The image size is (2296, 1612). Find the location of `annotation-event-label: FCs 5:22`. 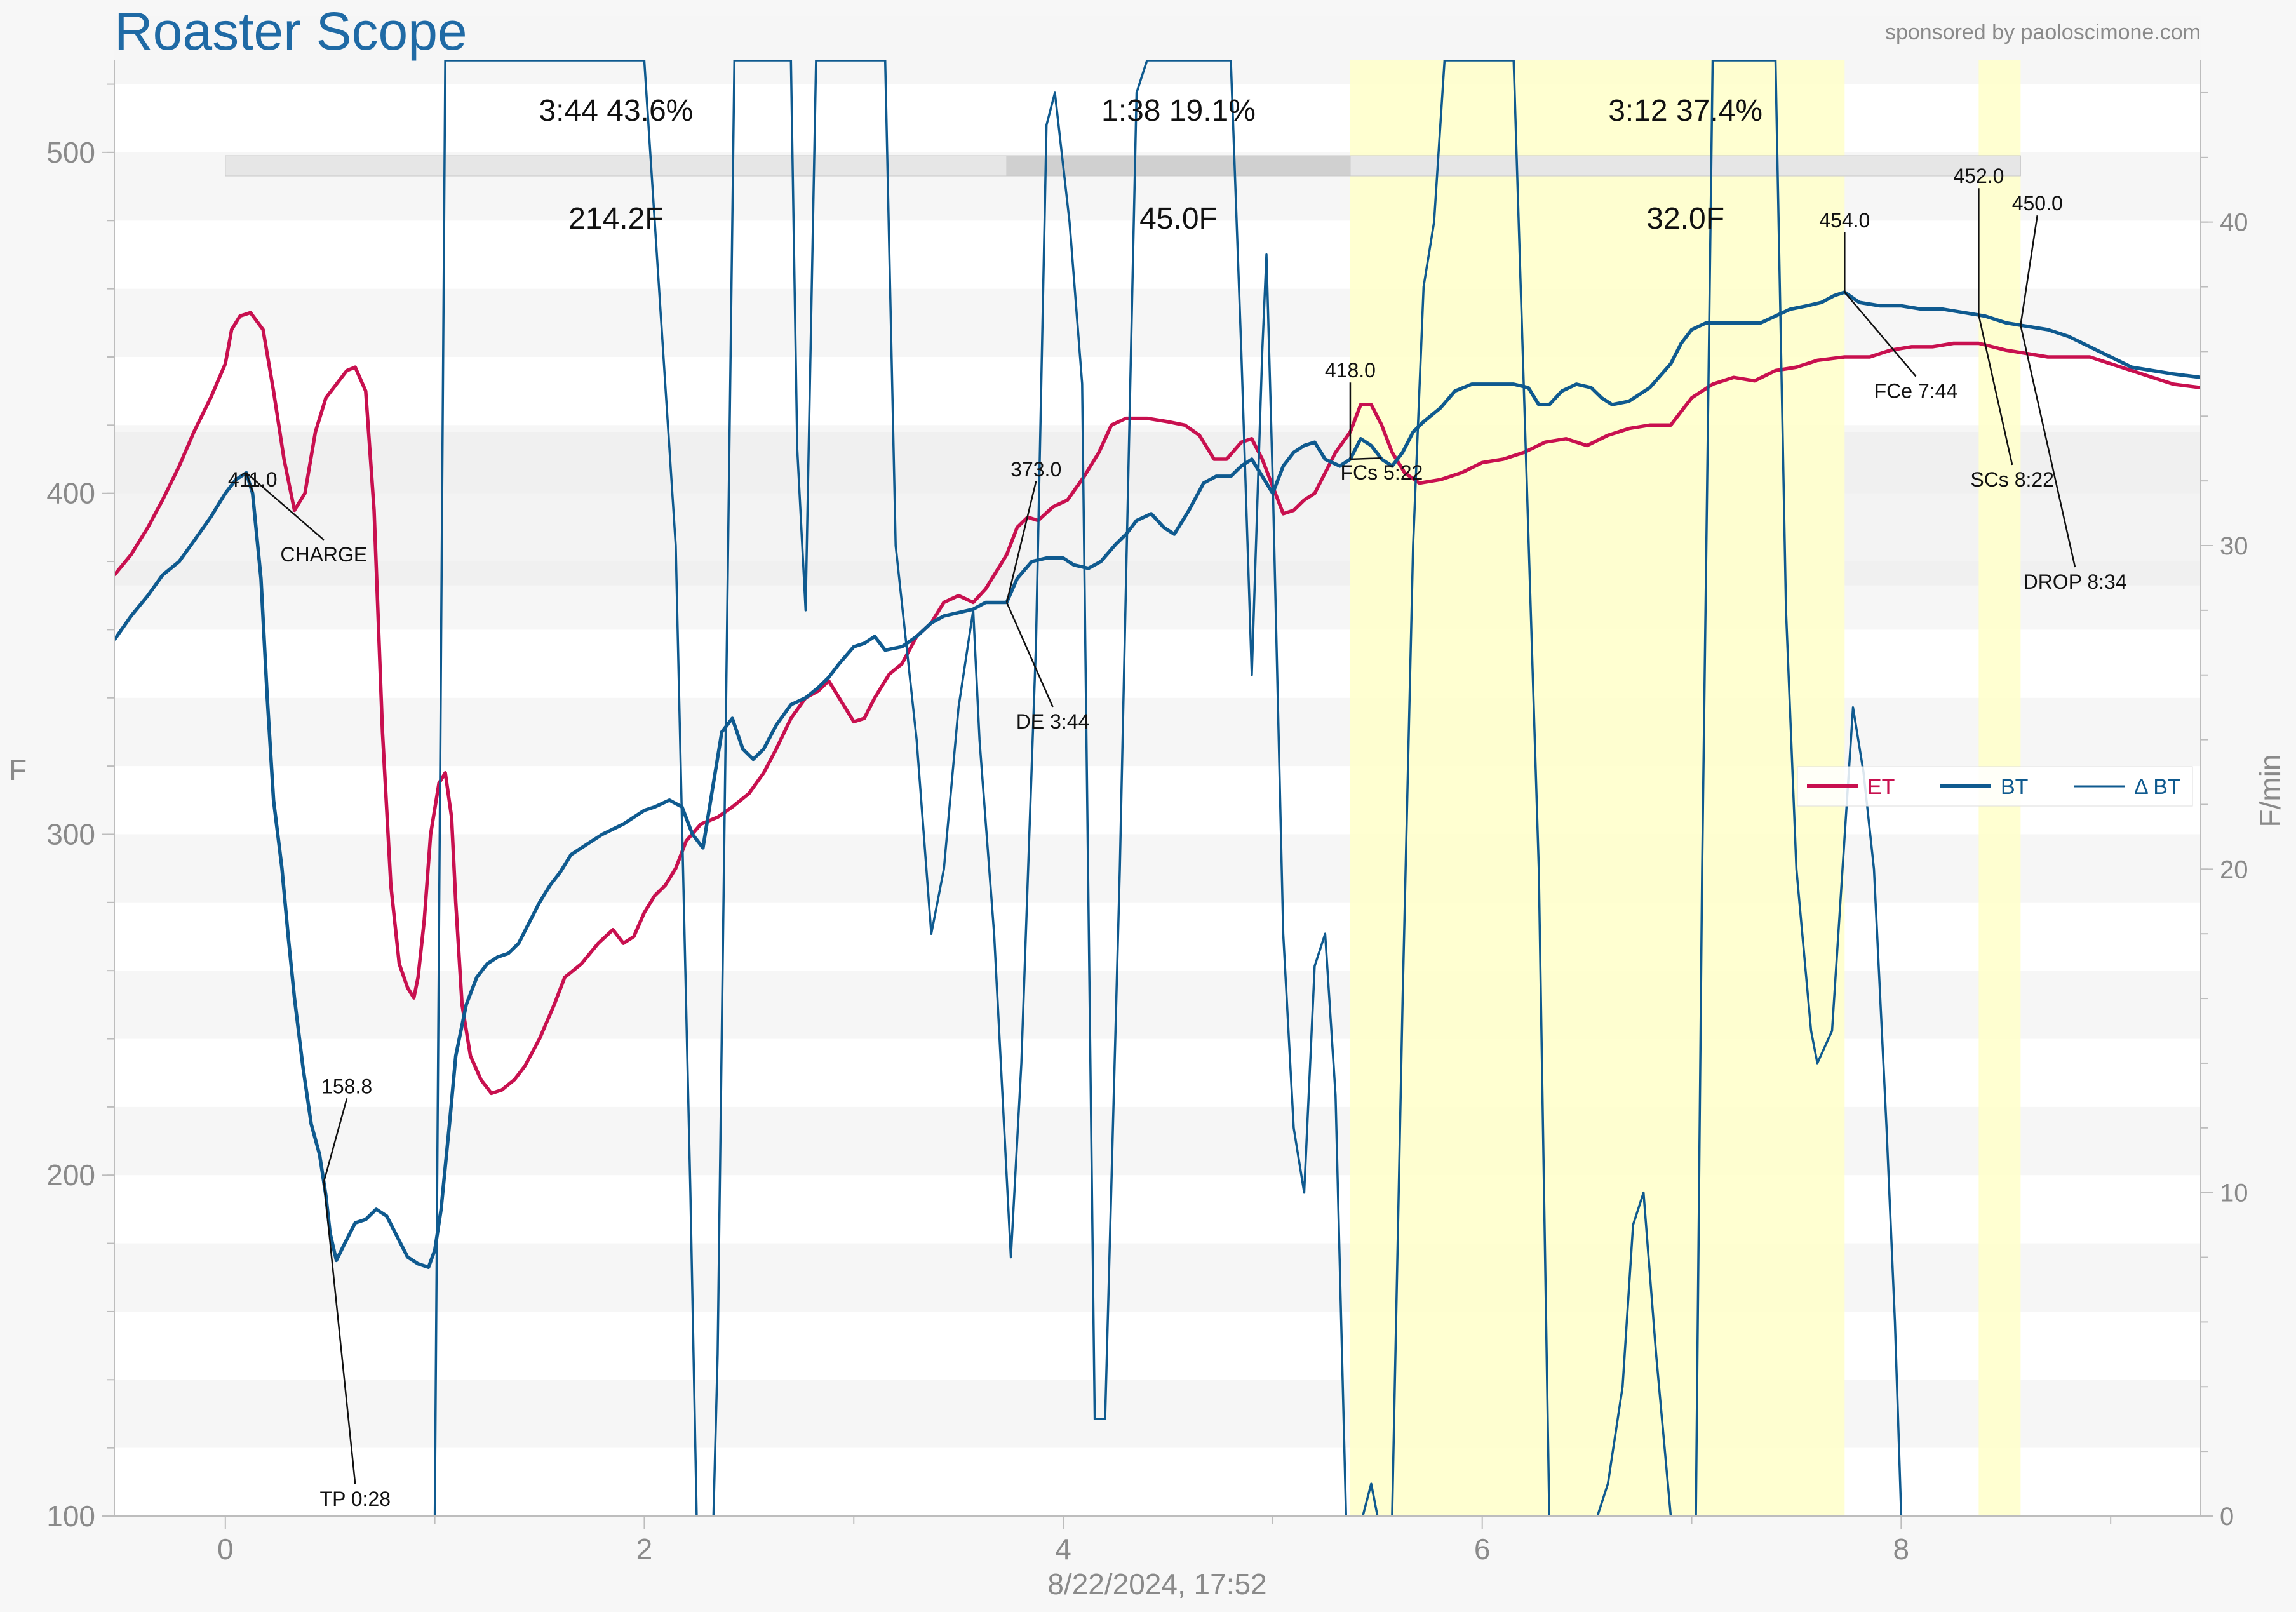

annotation-event-label: FCs 5:22 is located at coordinates (1381, 473).